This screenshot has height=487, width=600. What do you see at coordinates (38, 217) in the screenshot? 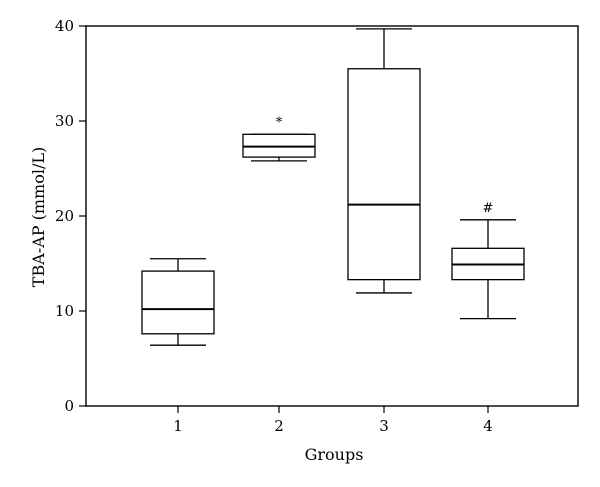
I see `y-axis-label: TBA-AP (mmol/L)` at bounding box center [38, 217].